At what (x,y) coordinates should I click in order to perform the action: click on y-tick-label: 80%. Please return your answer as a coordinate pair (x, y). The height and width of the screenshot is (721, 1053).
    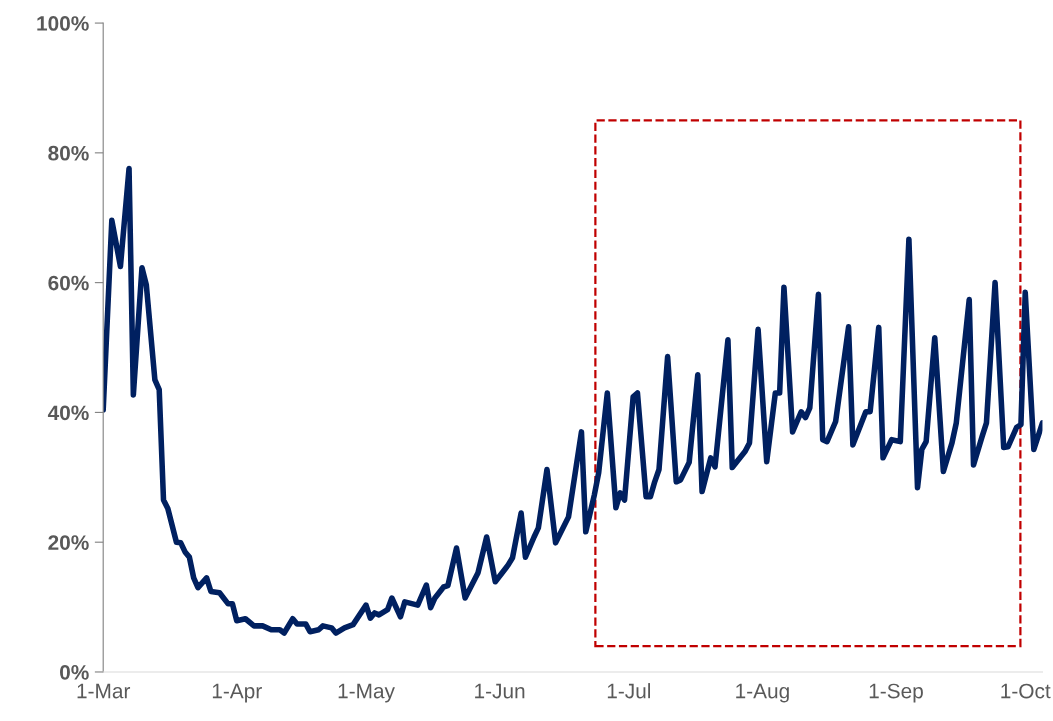
    Looking at the image, I should click on (68, 153).